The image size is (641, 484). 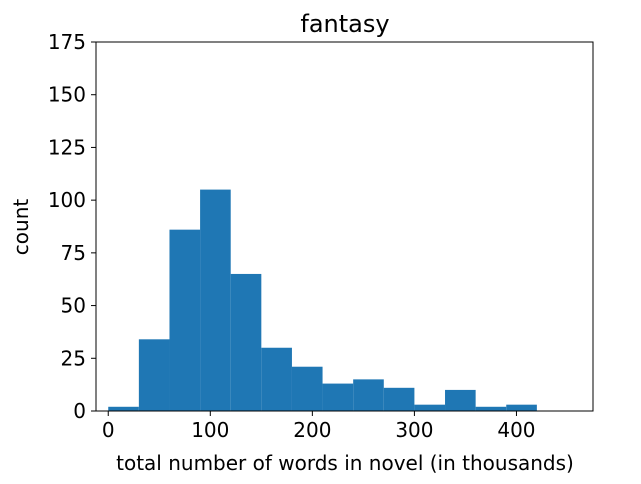 What do you see at coordinates (73, 306) in the screenshot?
I see `y-tick-label: 50` at bounding box center [73, 306].